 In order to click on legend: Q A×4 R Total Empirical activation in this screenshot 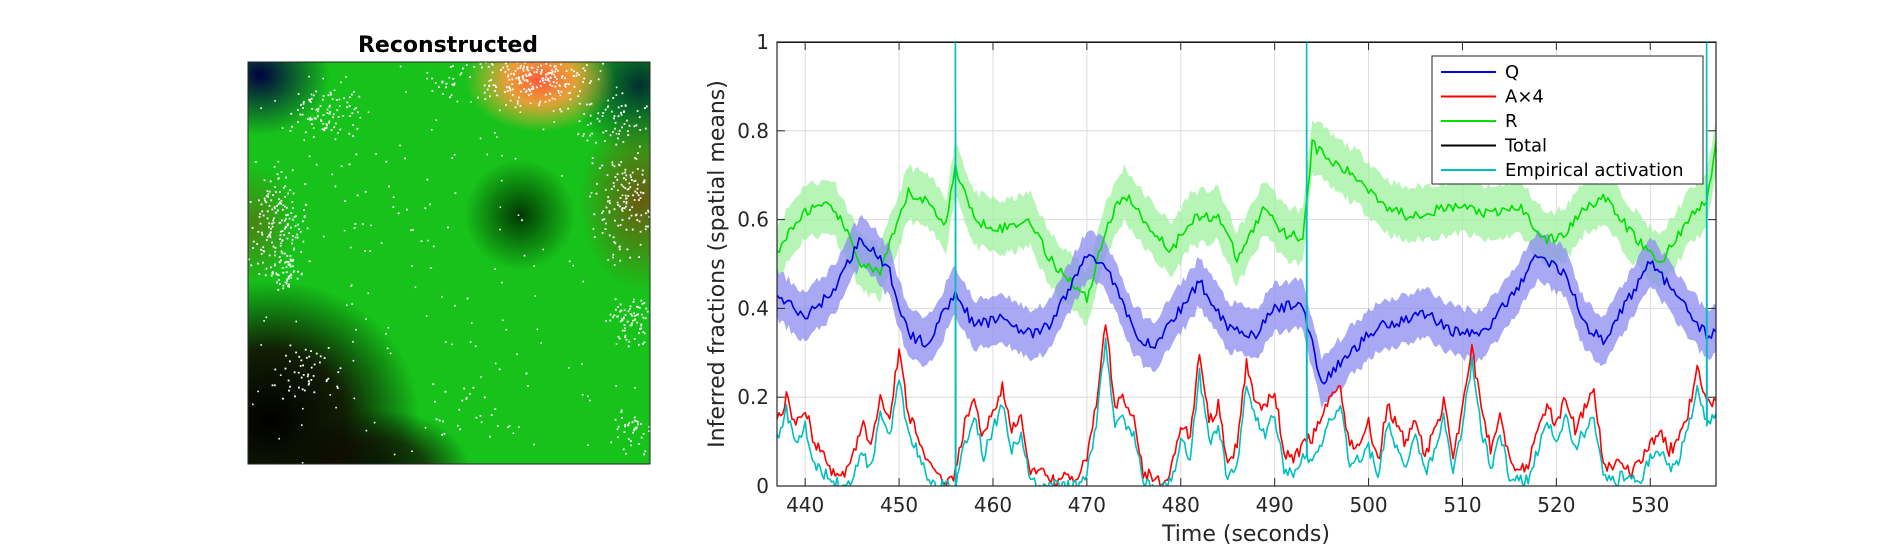, I will do `click(1567, 120)`.